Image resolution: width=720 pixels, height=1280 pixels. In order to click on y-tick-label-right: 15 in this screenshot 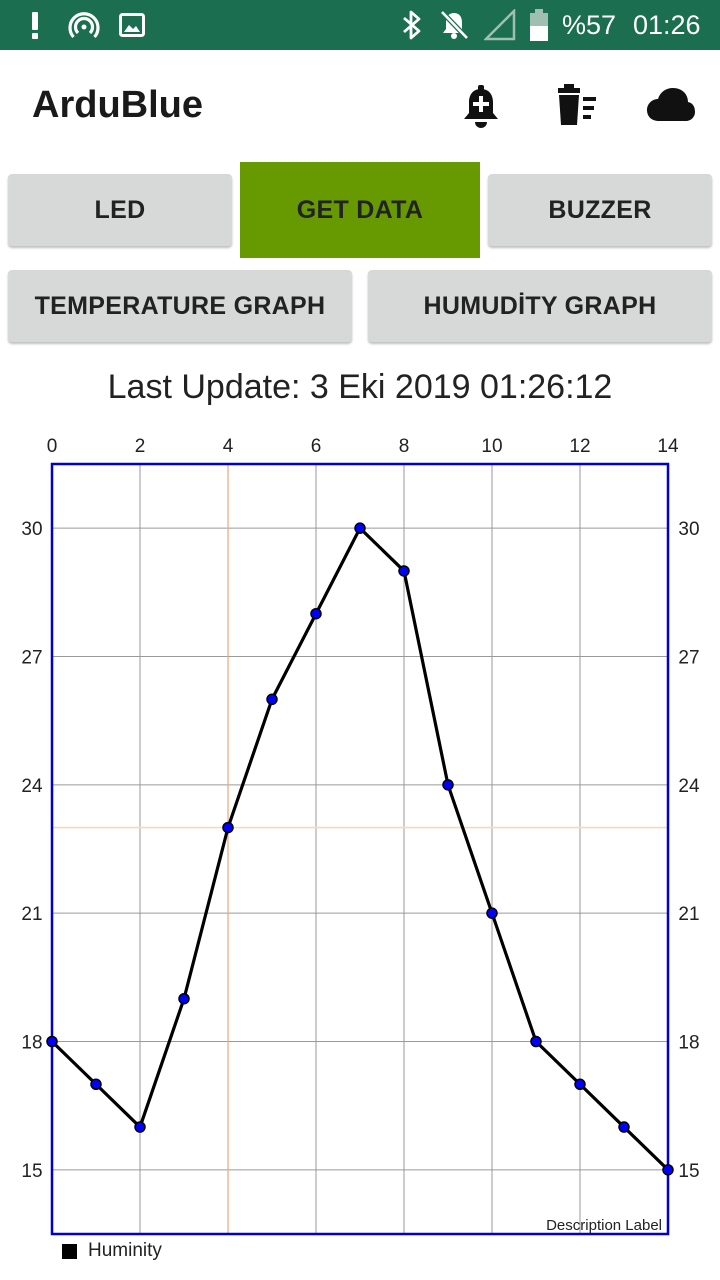, I will do `click(688, 1171)`.